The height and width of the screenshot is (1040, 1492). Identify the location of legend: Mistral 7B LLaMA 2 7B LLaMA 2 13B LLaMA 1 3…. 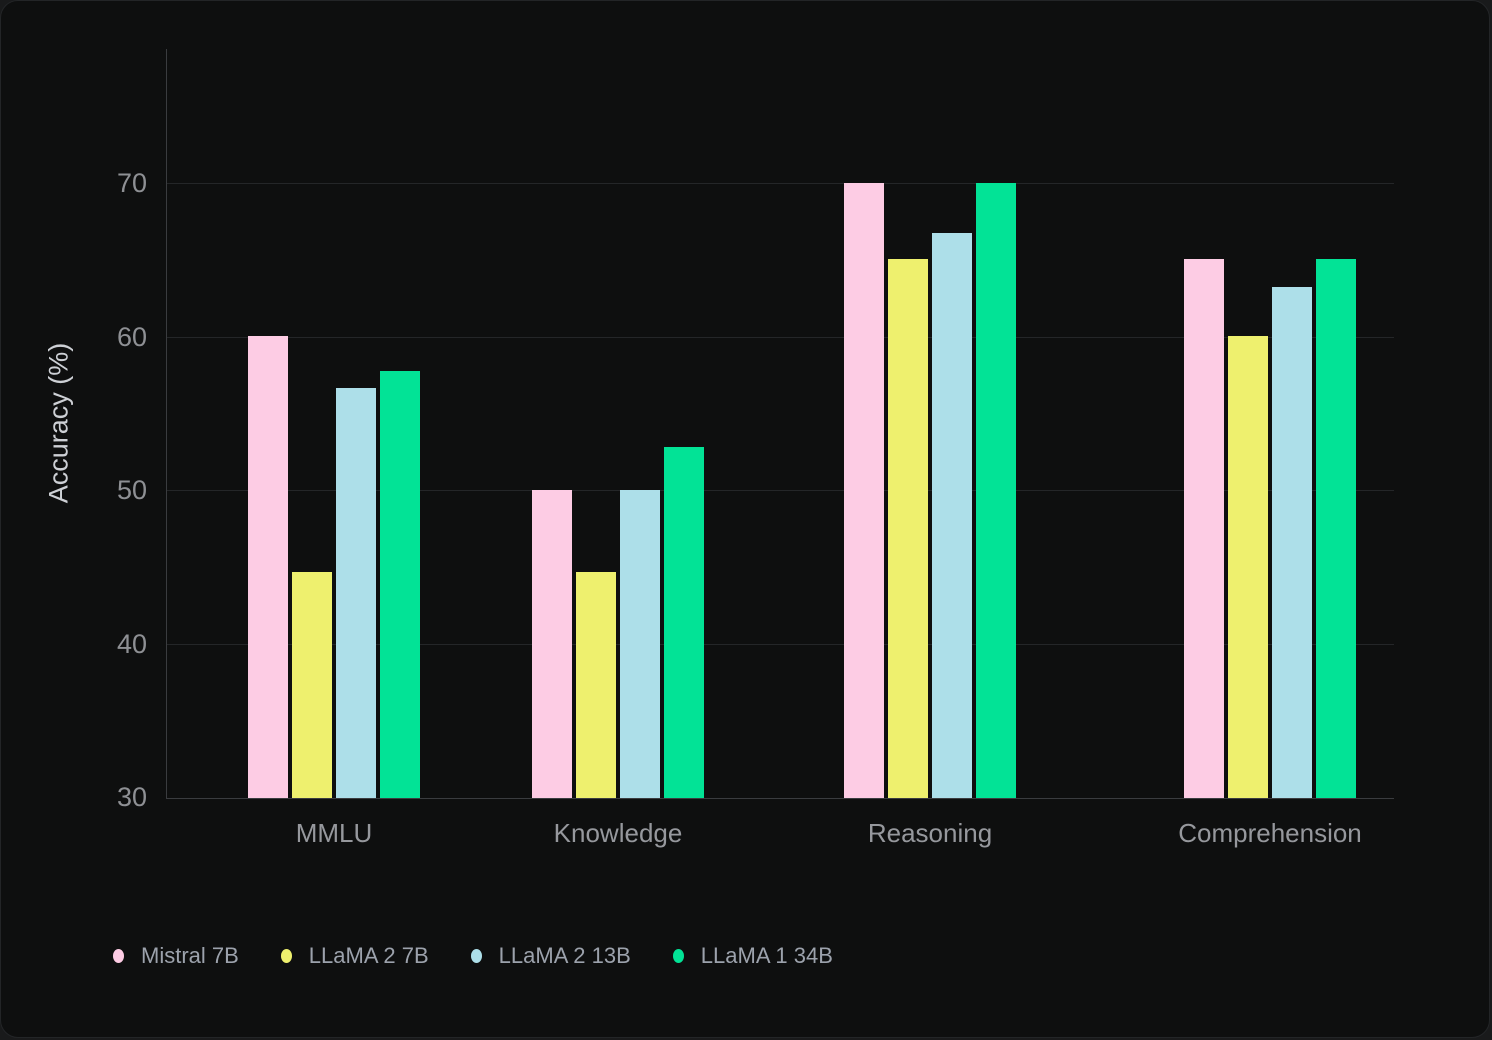
(473, 956).